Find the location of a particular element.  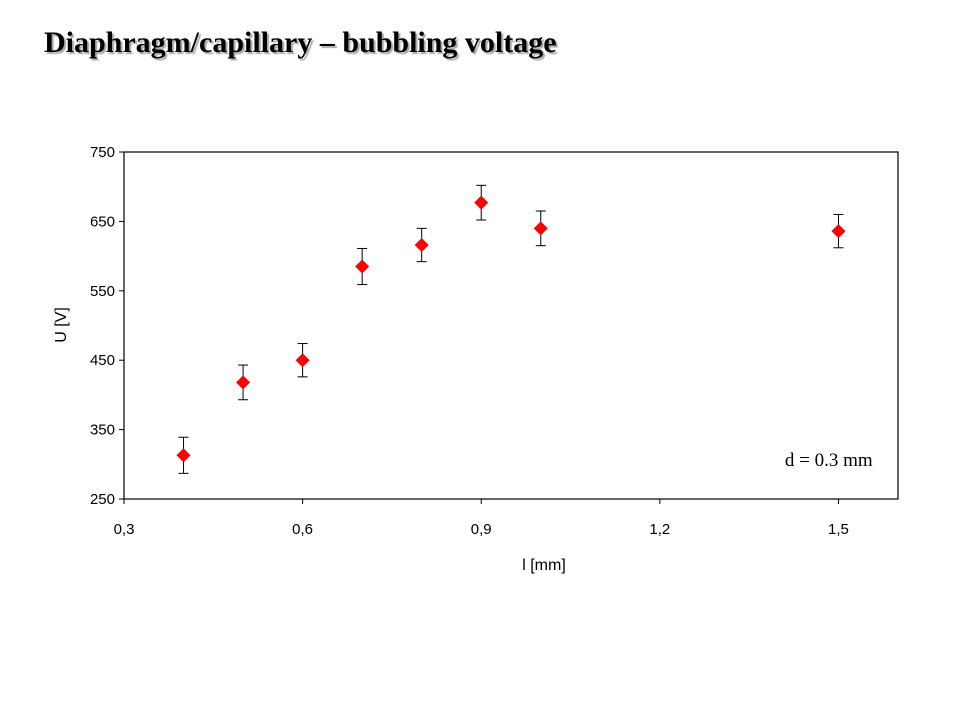

x-tick-label: 1,5 is located at coordinates (838, 529).